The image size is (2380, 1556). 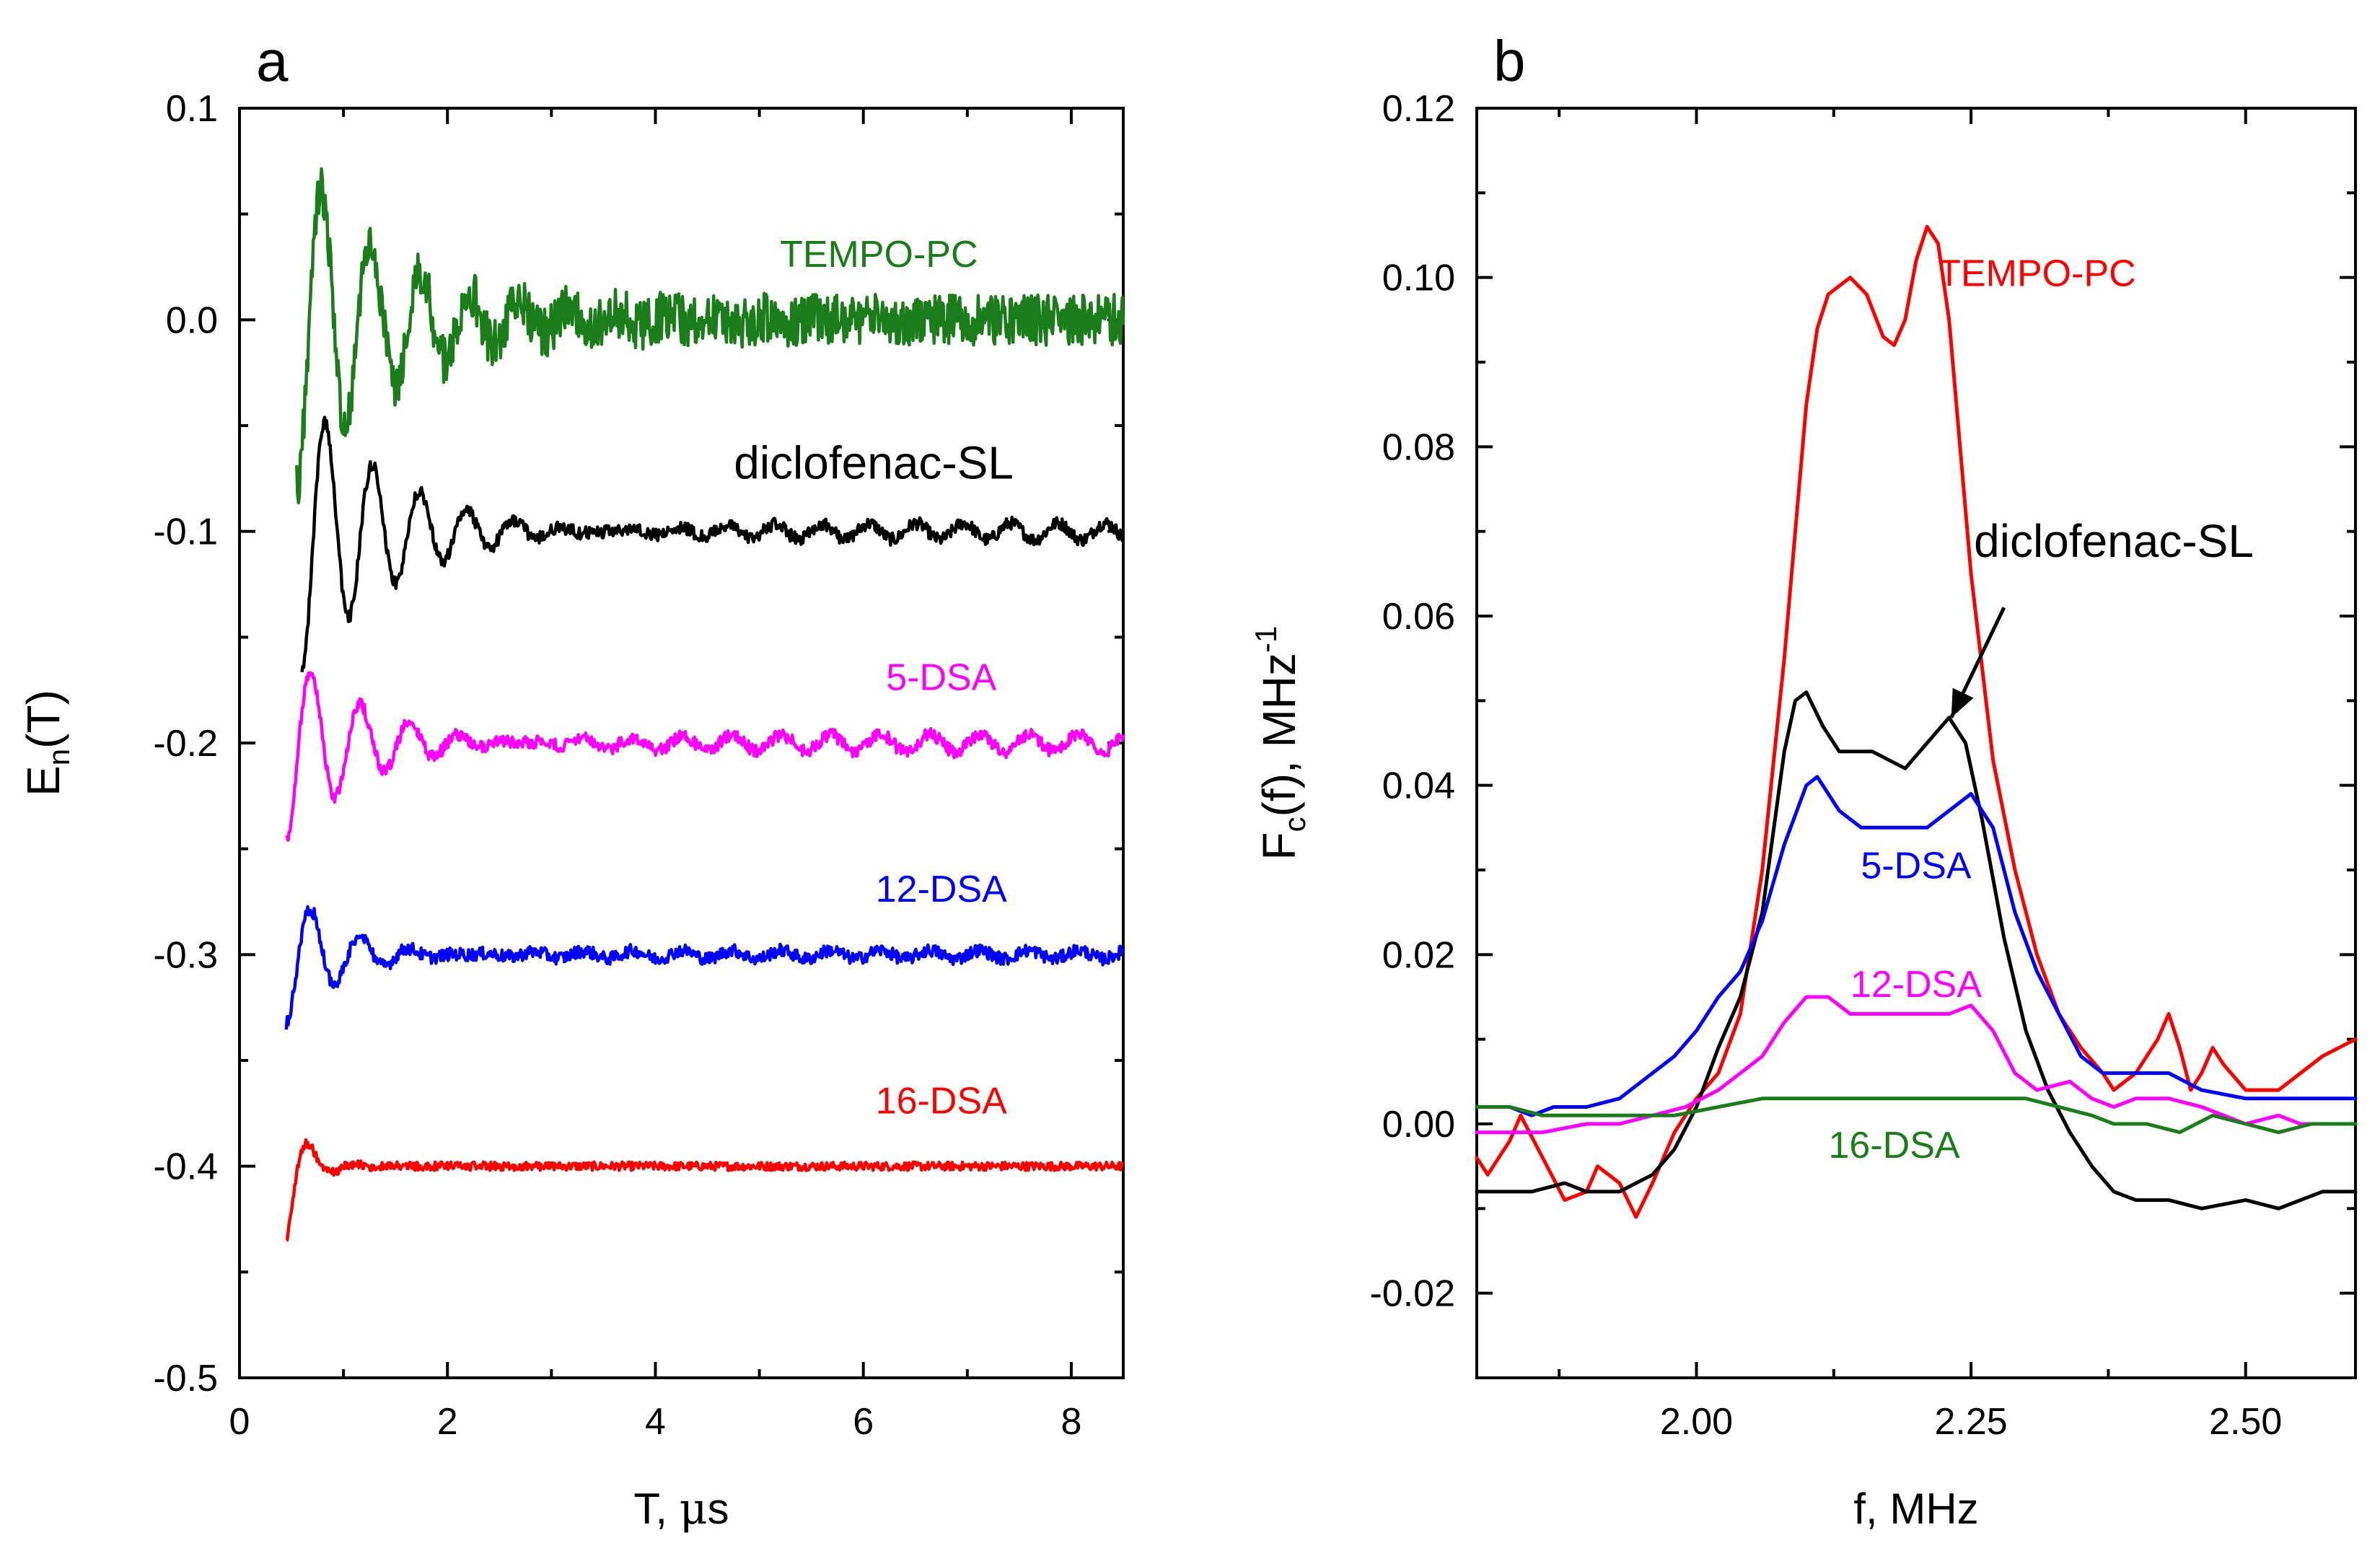 What do you see at coordinates (1418, 278) in the screenshot?
I see `panel-b-ytick-label: 0.10` at bounding box center [1418, 278].